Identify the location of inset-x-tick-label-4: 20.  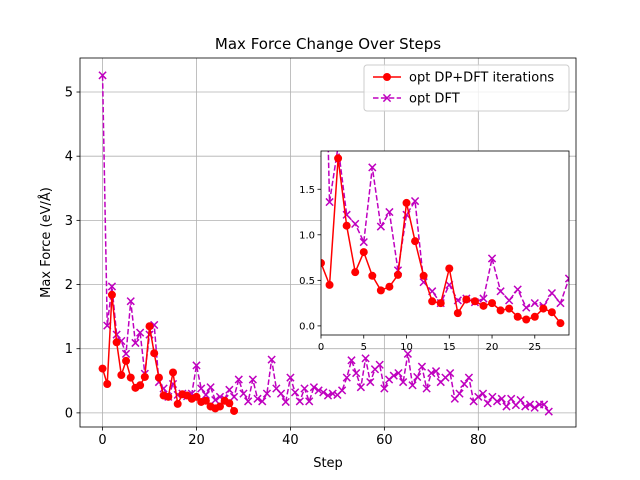
(492, 347).